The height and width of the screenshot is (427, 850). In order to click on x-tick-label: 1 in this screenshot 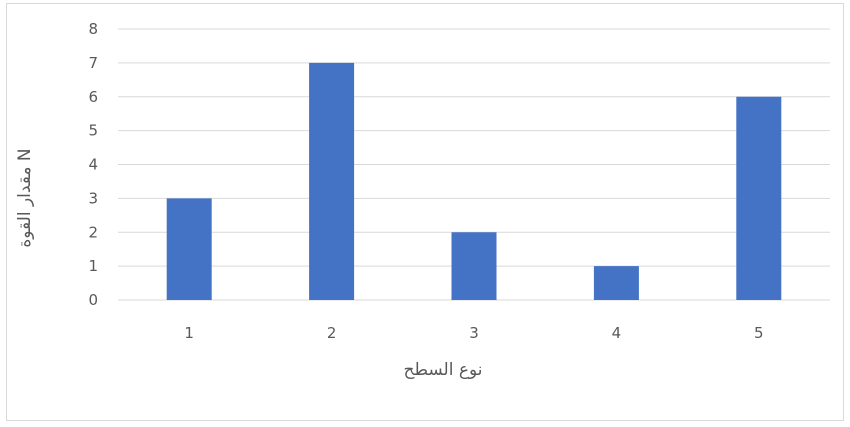, I will do `click(189, 333)`.